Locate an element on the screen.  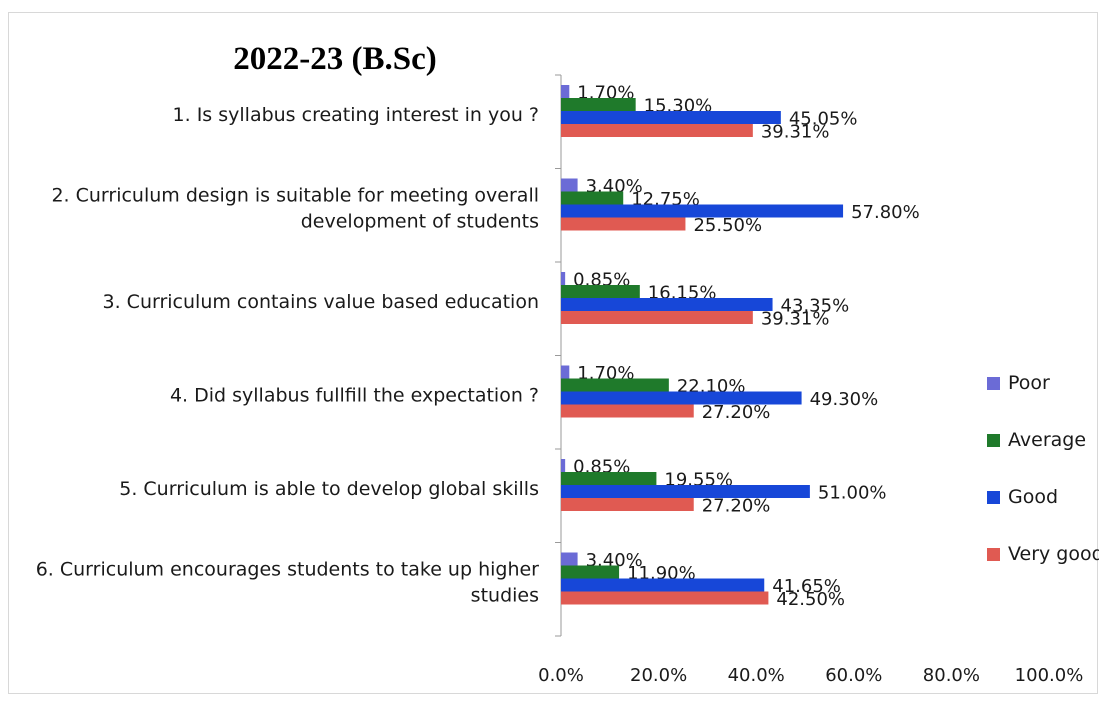
data-label: 25.50% is located at coordinates (727, 225).